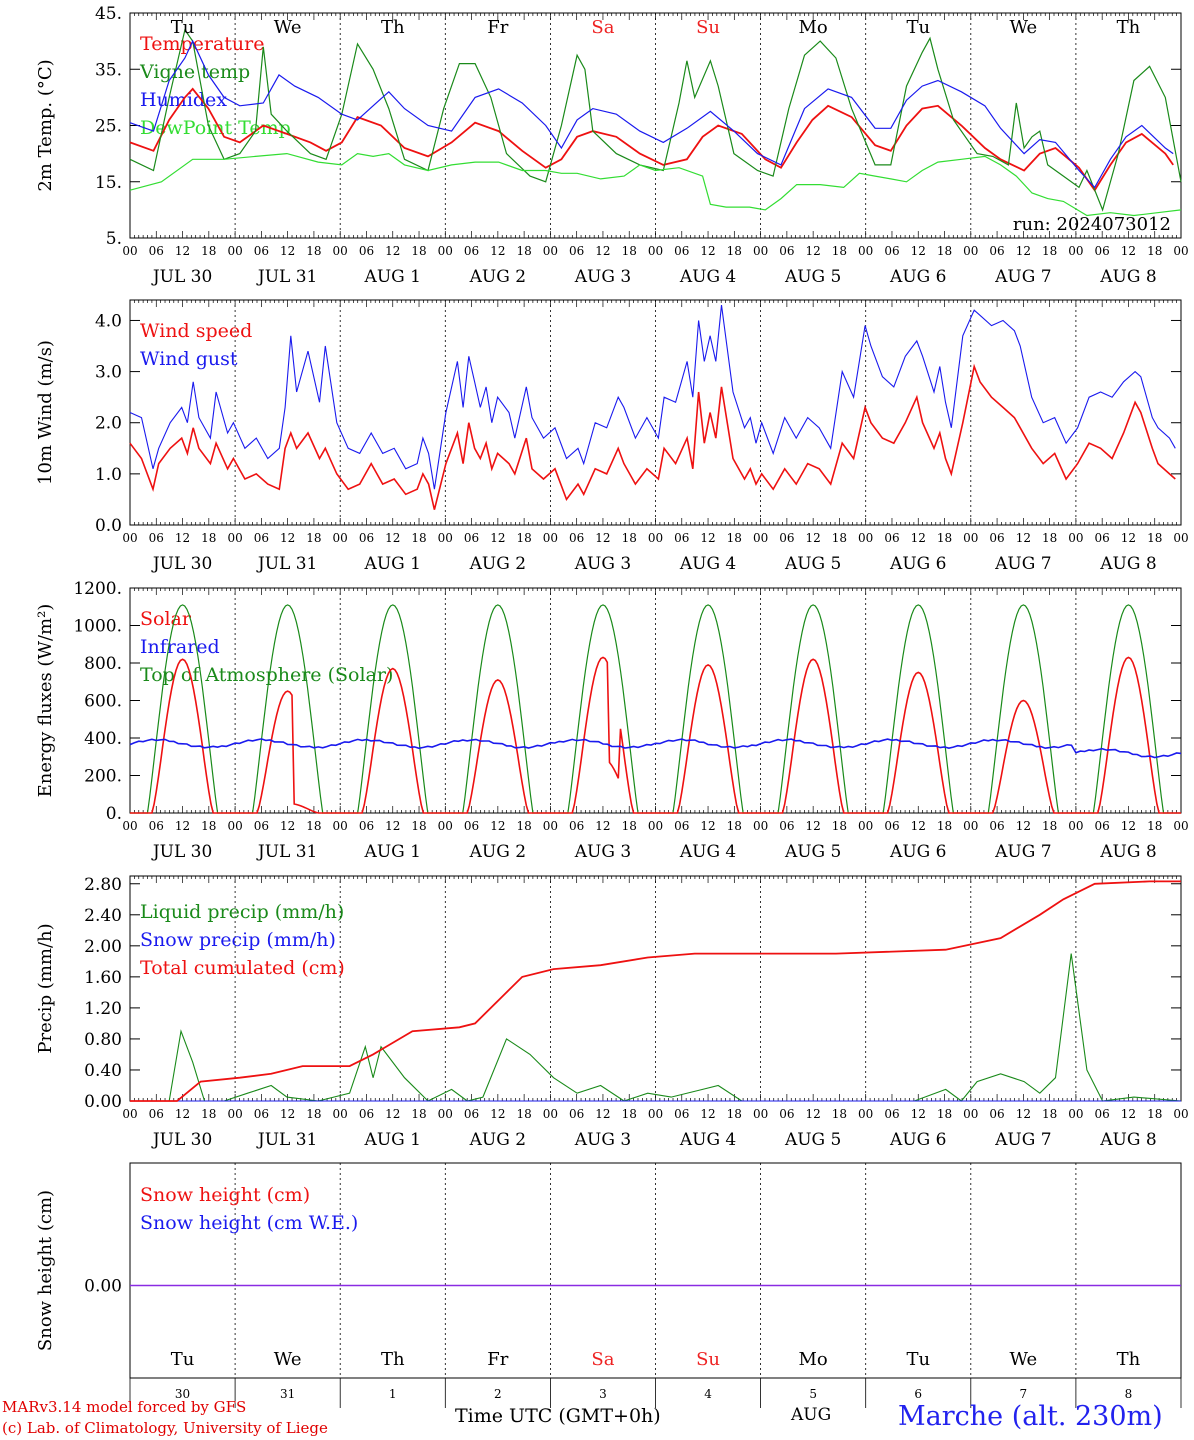 This screenshot has height=1440, width=1194. Describe the element at coordinates (103, 1009) in the screenshot. I see `y-tick-label: 1.20` at that location.